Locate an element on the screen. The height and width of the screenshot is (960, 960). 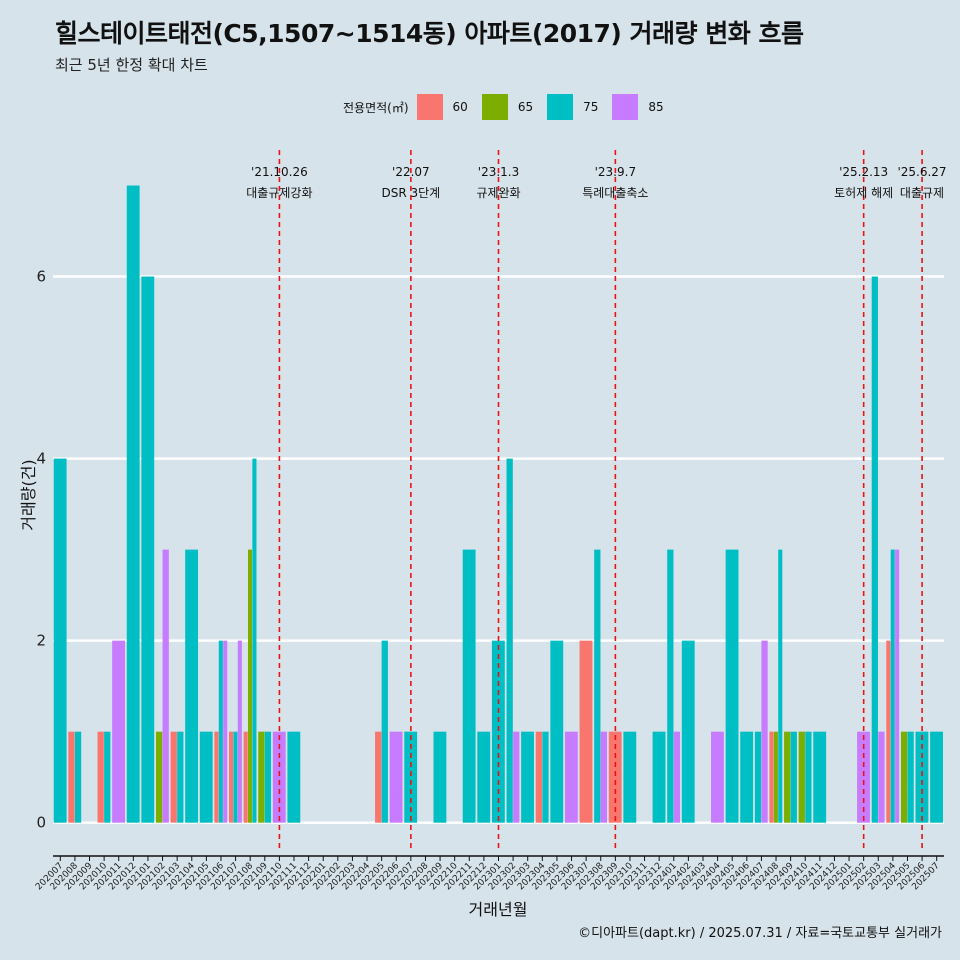
legend-item-65: 65 is located at coordinates (507, 107).